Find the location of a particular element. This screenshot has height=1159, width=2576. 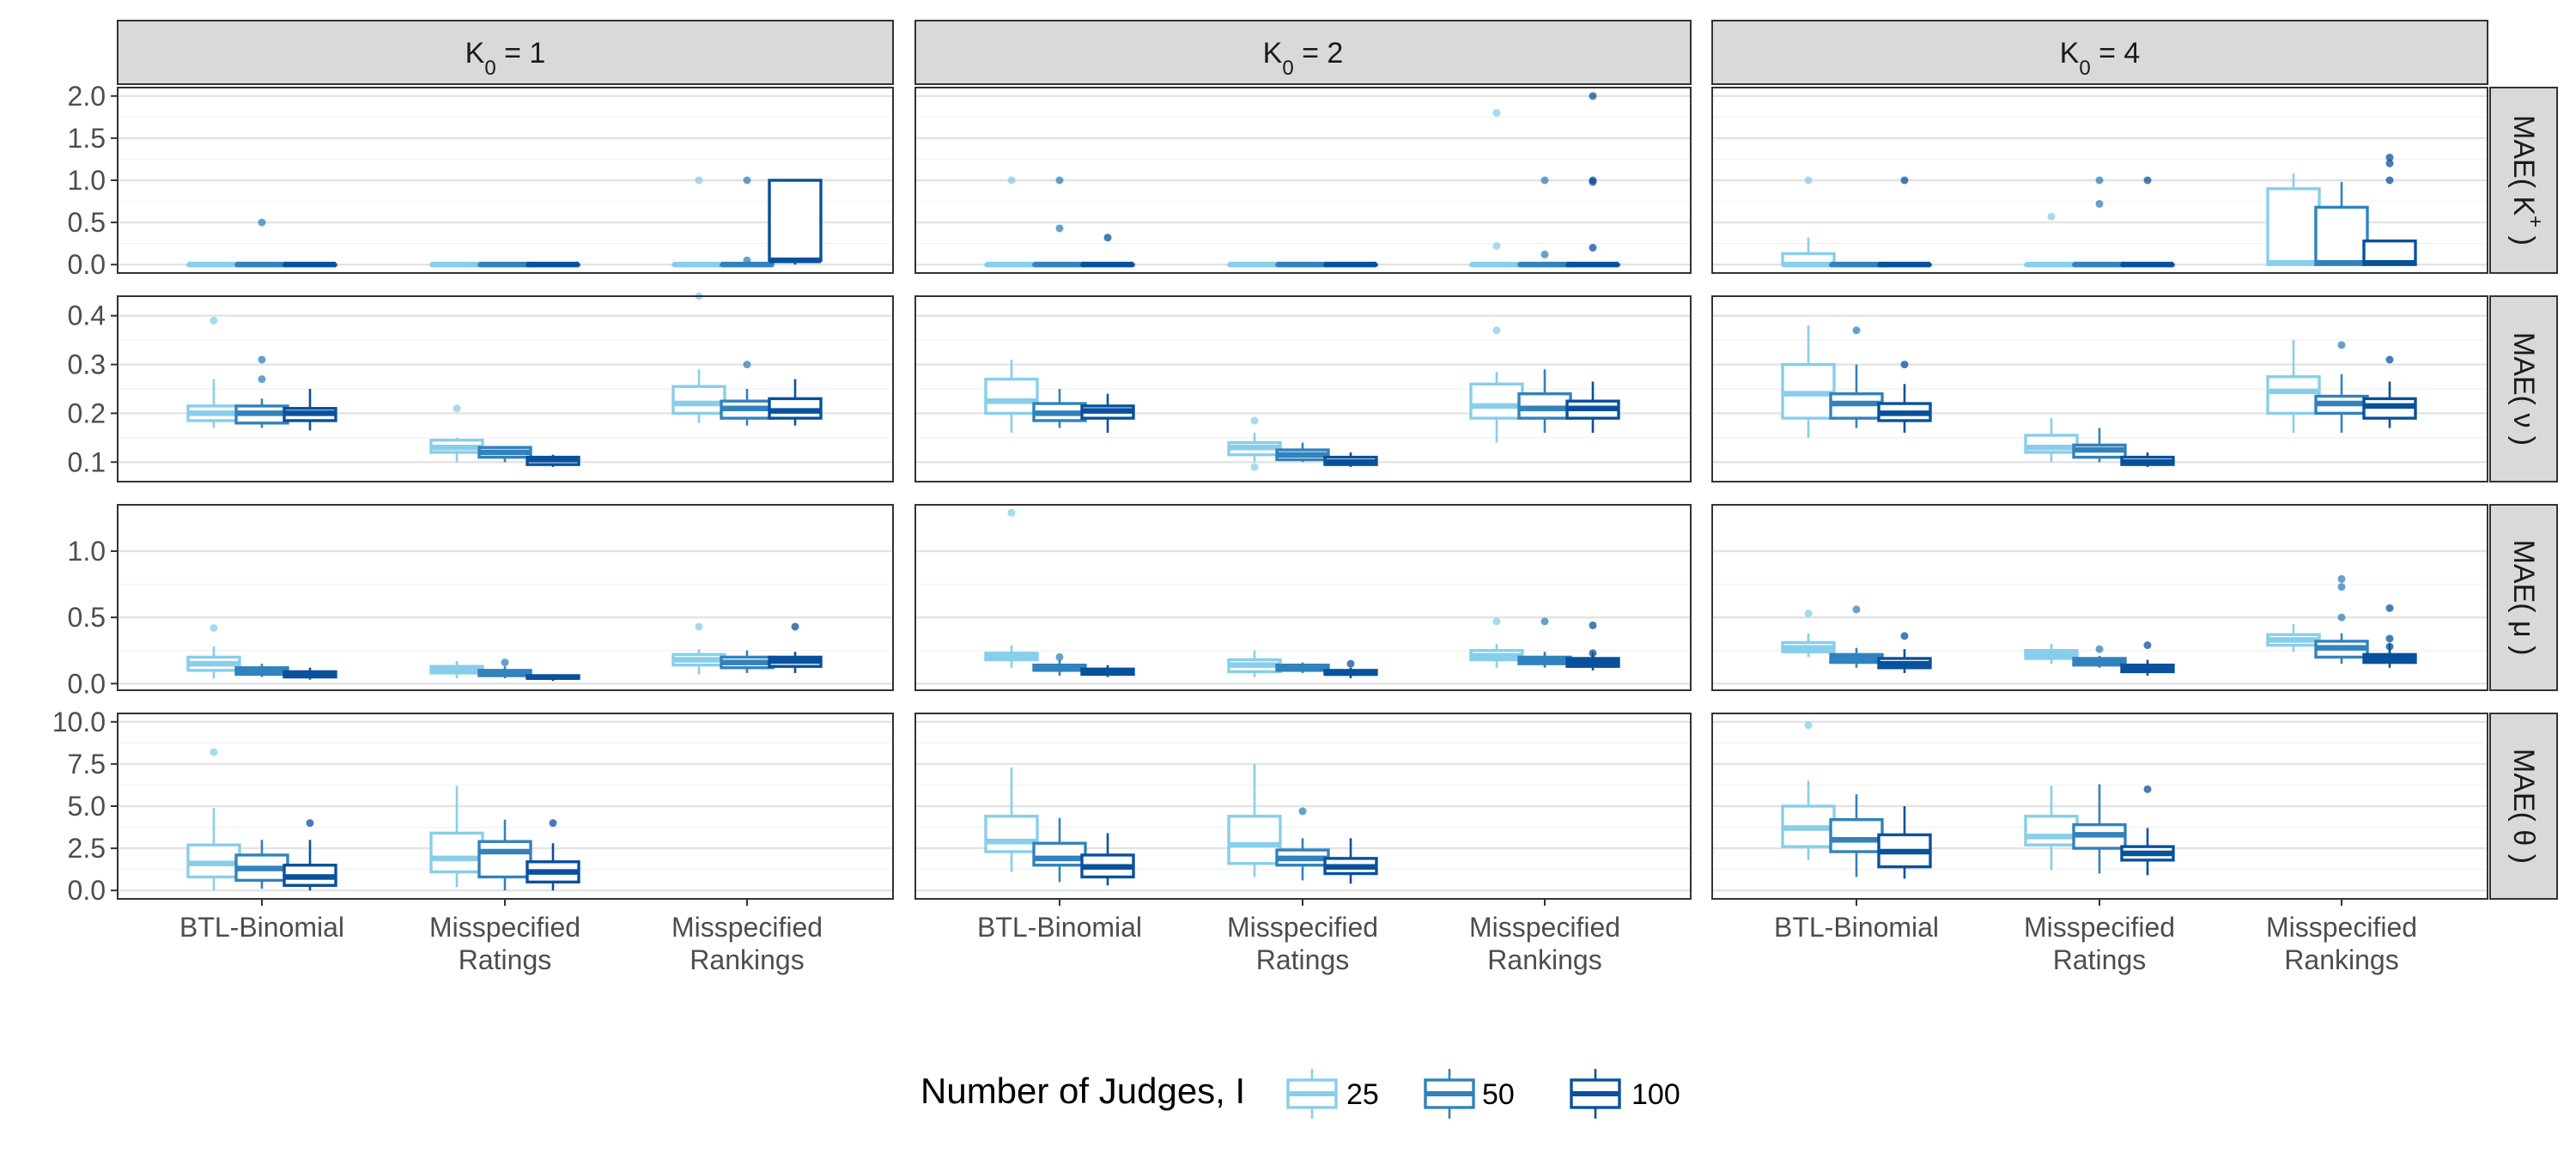

y-tick-label: 2.0 is located at coordinates (87, 96).